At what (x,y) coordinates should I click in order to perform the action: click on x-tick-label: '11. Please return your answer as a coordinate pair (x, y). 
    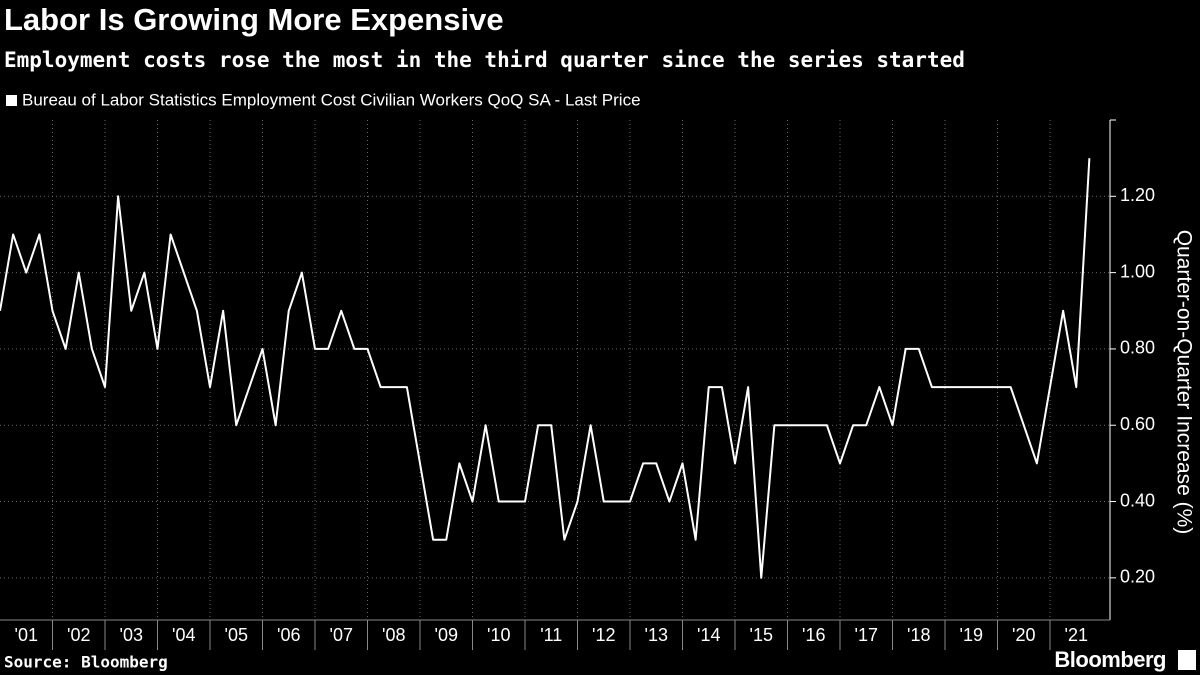
    Looking at the image, I should click on (551, 635).